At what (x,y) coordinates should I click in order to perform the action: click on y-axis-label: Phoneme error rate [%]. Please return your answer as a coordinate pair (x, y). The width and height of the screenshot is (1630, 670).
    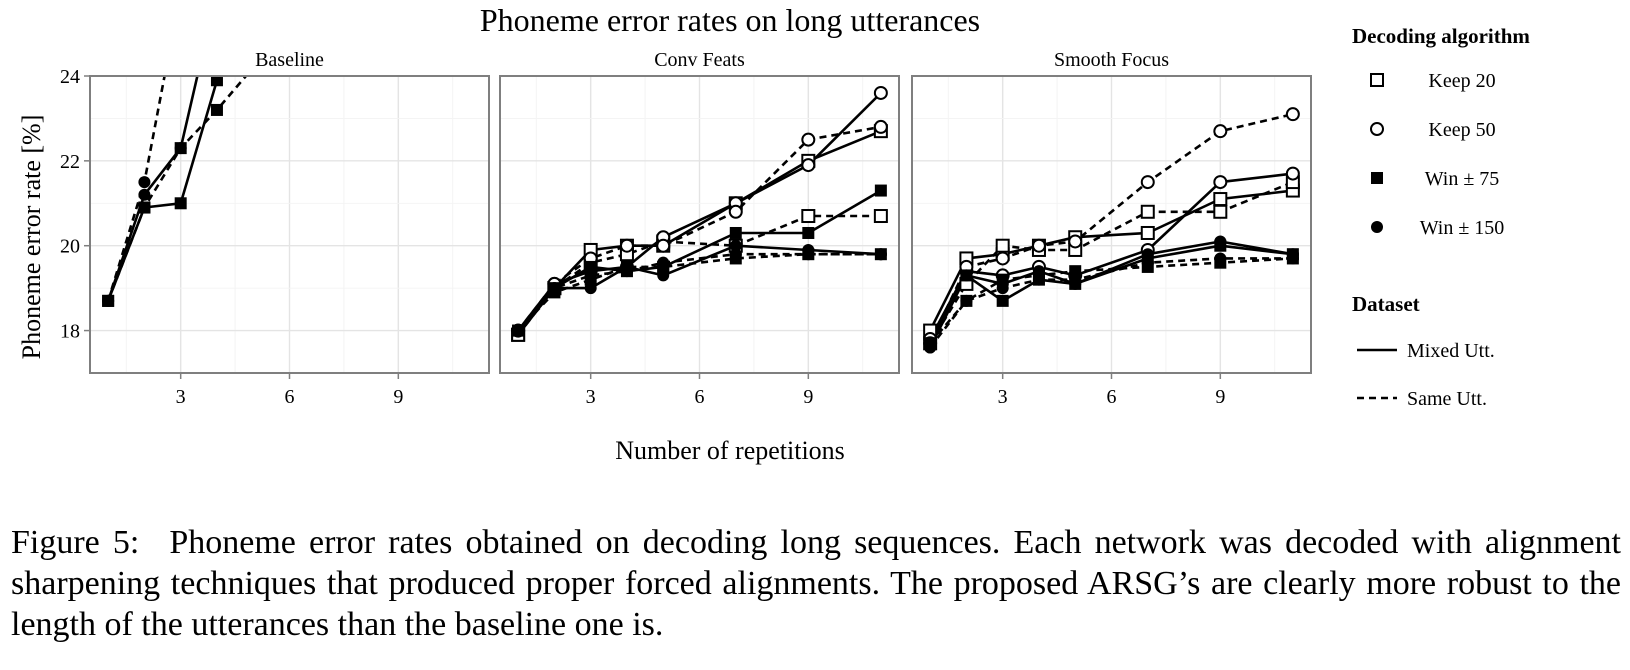
    Looking at the image, I should click on (31, 237).